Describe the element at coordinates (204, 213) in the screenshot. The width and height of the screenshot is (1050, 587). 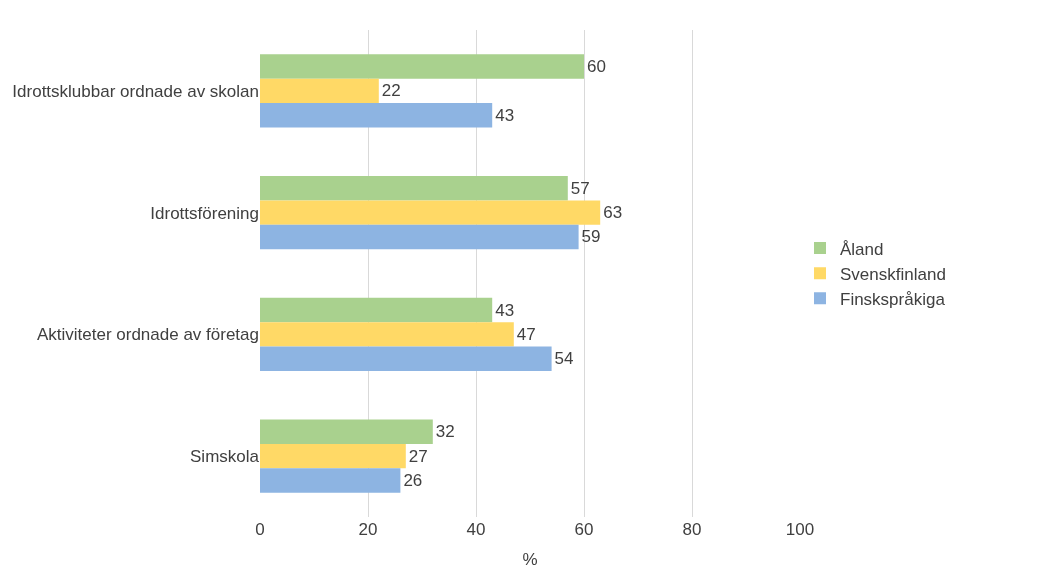
I see `y-tick-label: Idrottsförening` at that location.